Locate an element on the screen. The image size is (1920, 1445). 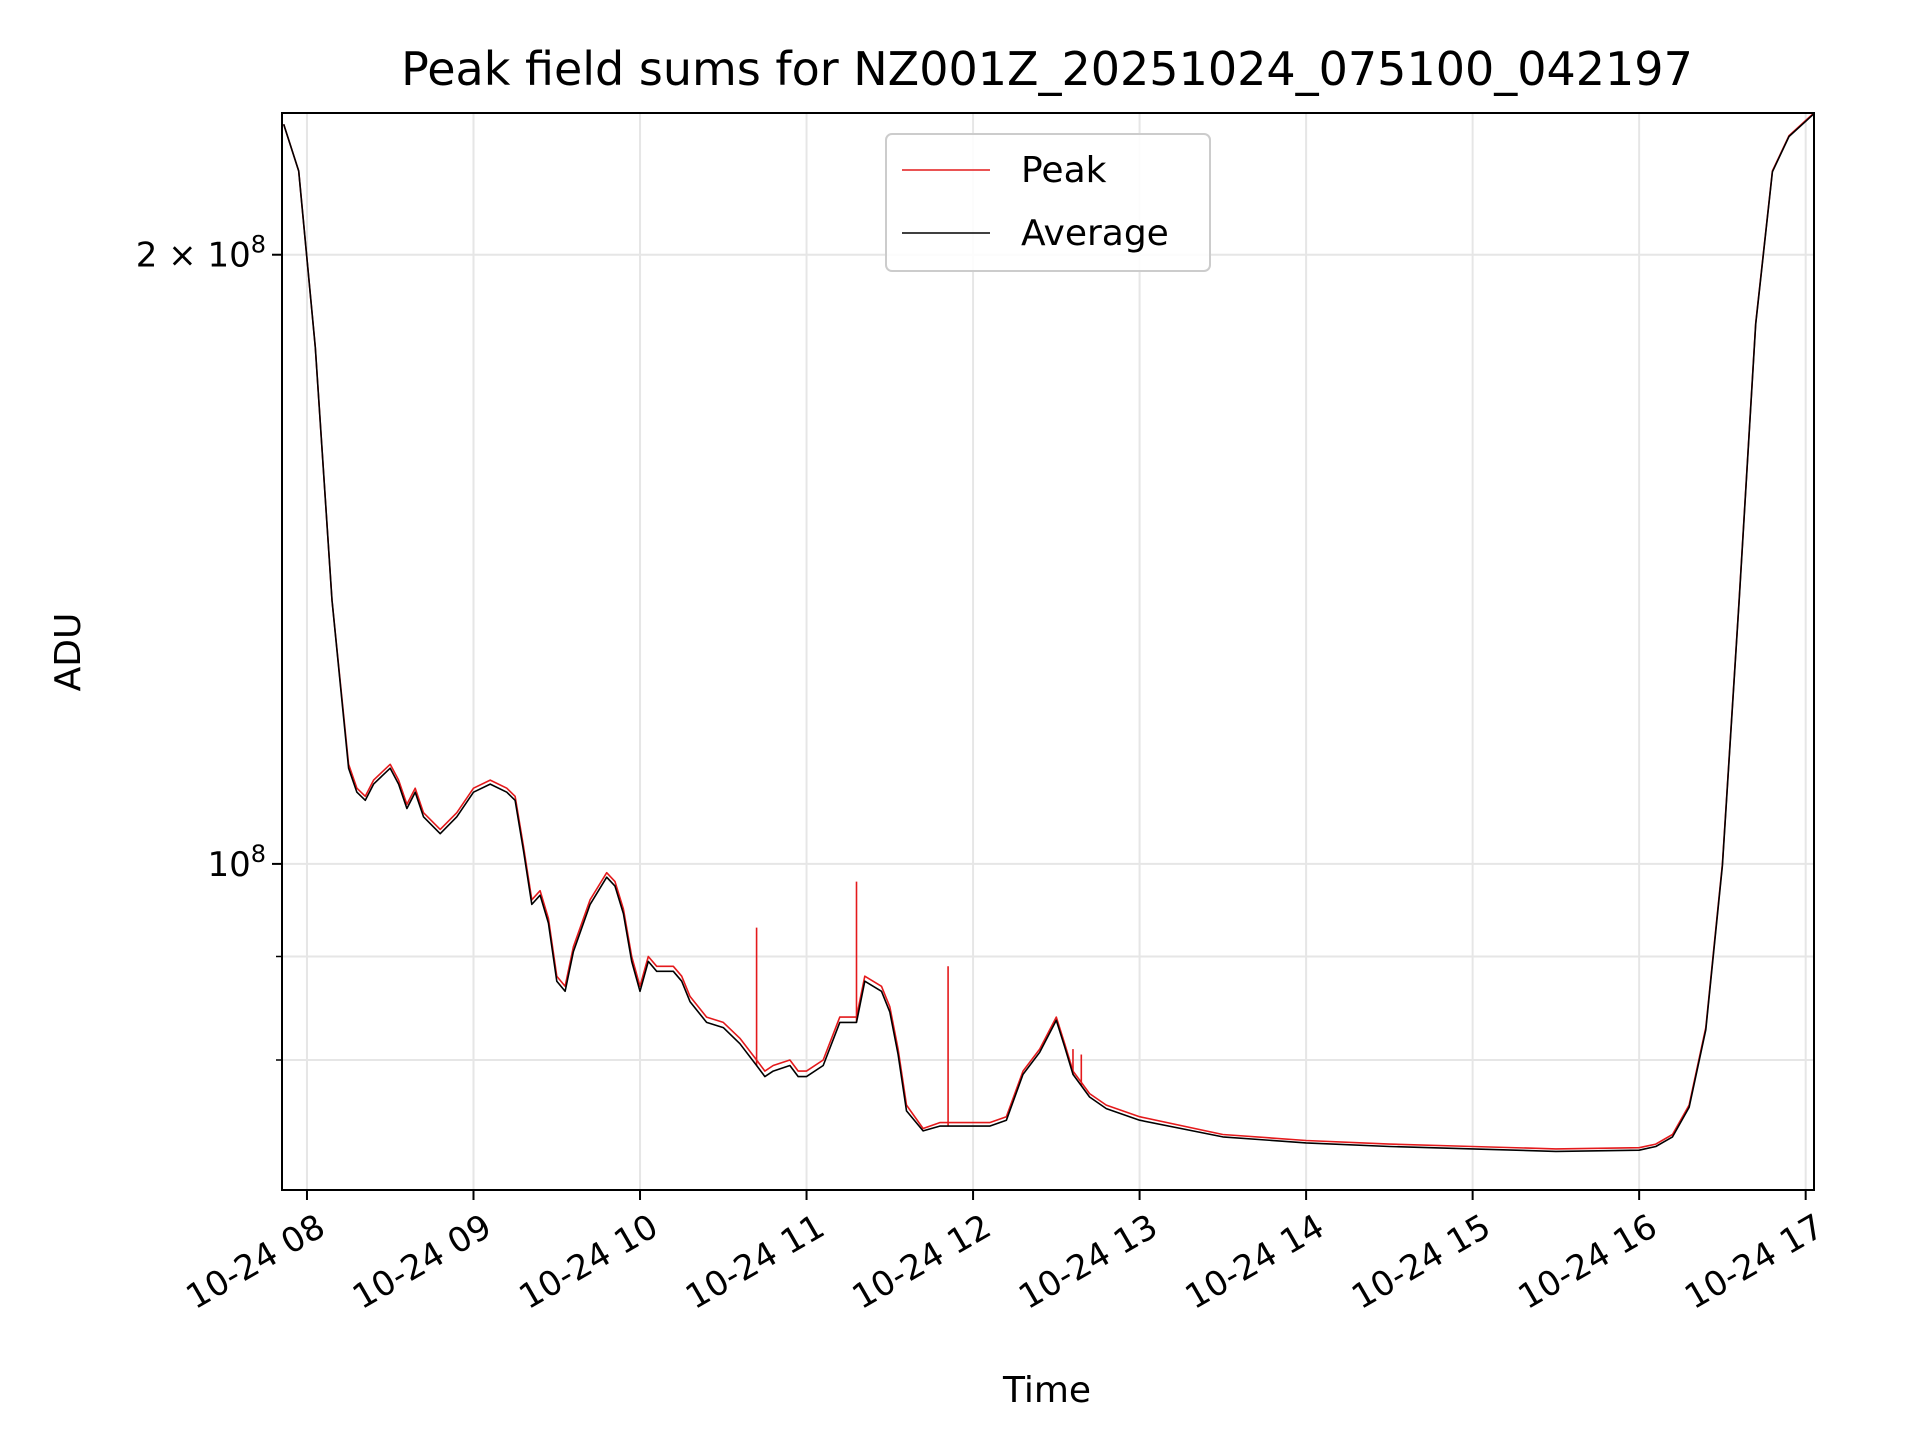
legend: Peak Average is located at coordinates (1048, 202).